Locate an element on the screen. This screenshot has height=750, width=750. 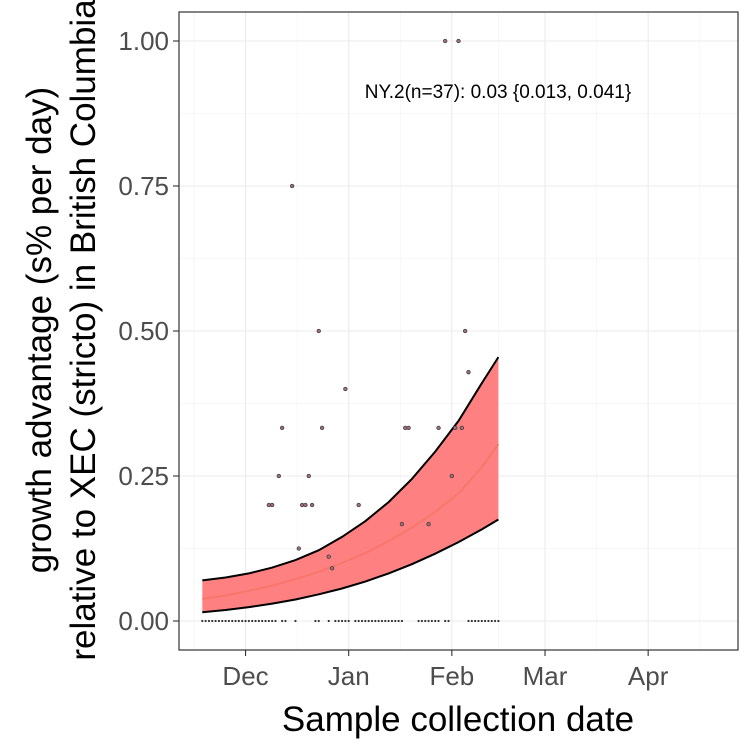
x-tick-label: Feb is located at coordinates (451, 676).